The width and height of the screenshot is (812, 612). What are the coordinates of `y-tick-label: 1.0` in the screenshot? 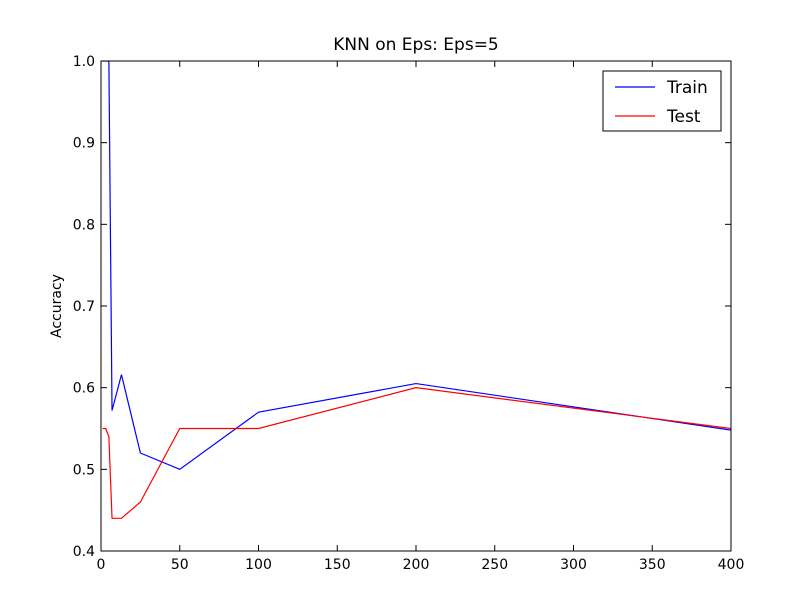 It's located at (84, 62).